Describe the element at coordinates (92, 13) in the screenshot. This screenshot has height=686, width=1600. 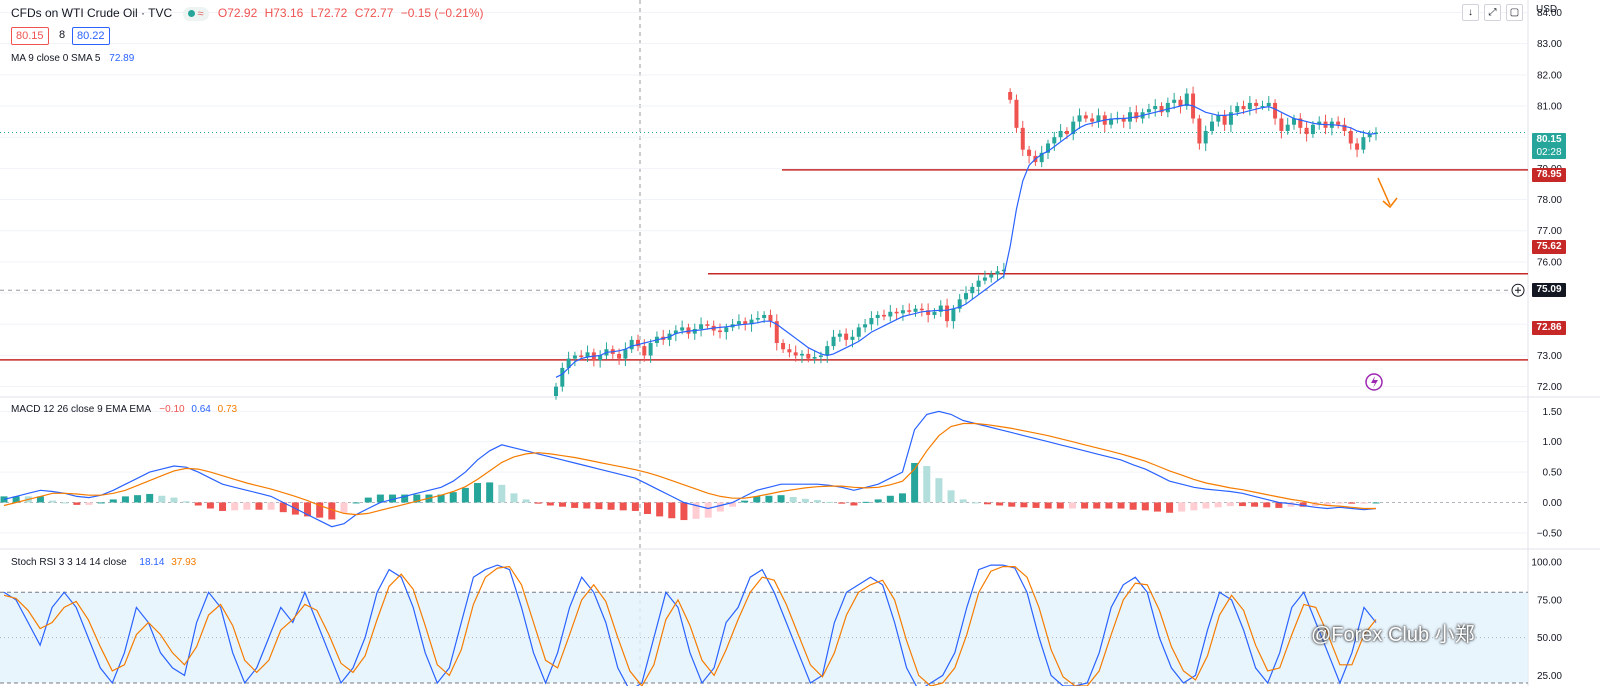
I see `symbol-title: CFDs on WTI Crude Oil · TVC` at that location.